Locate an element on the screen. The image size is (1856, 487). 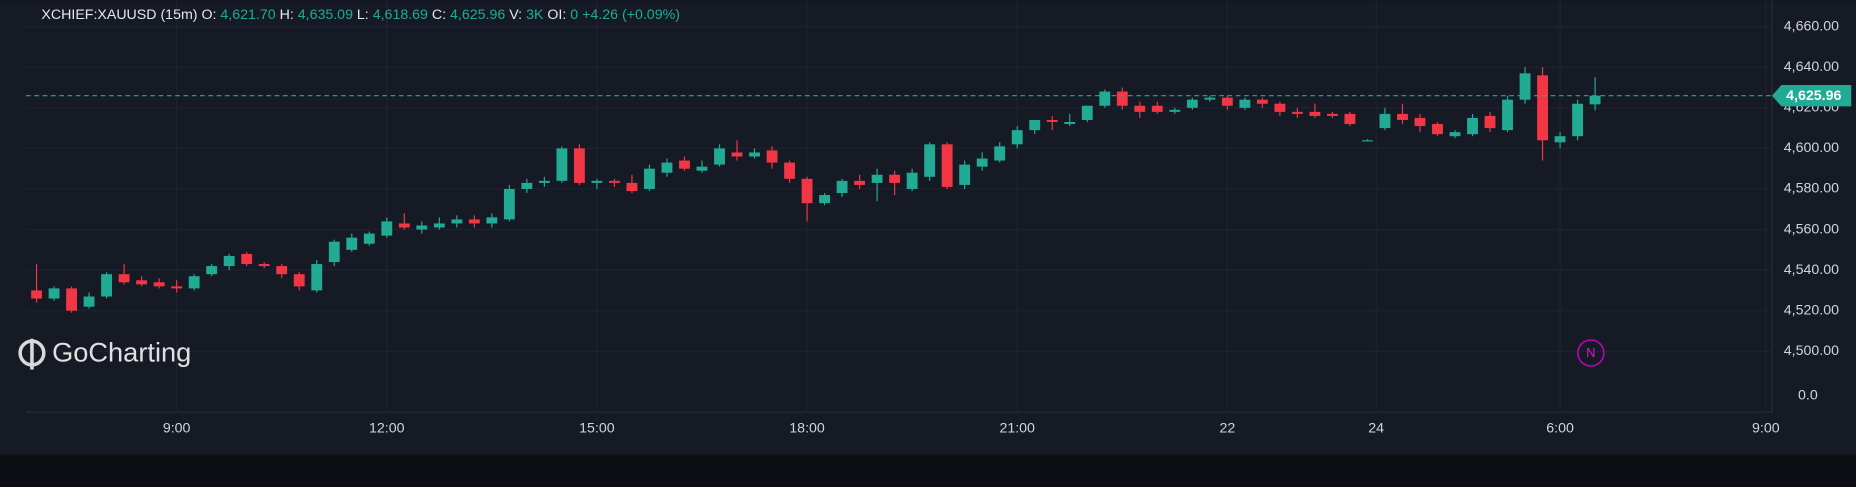
stat-label: O: is located at coordinates (208, 15).